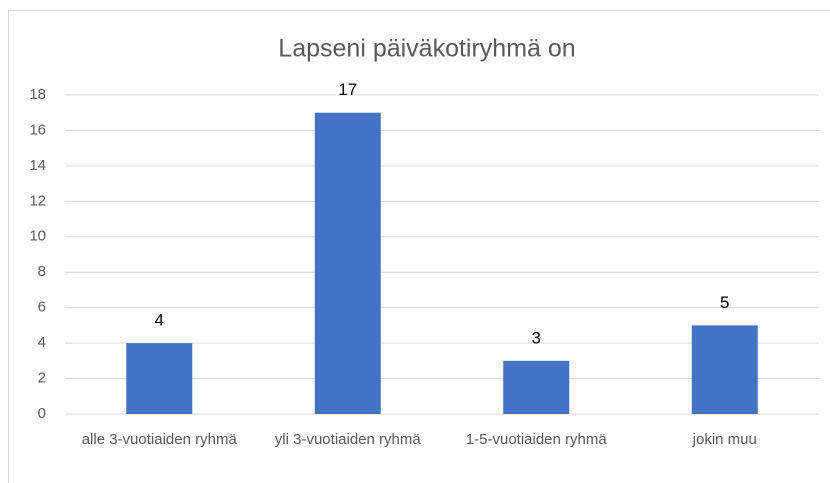 The image size is (830, 483). Describe the element at coordinates (42, 378) in the screenshot. I see `y-tick-label: 2` at that location.